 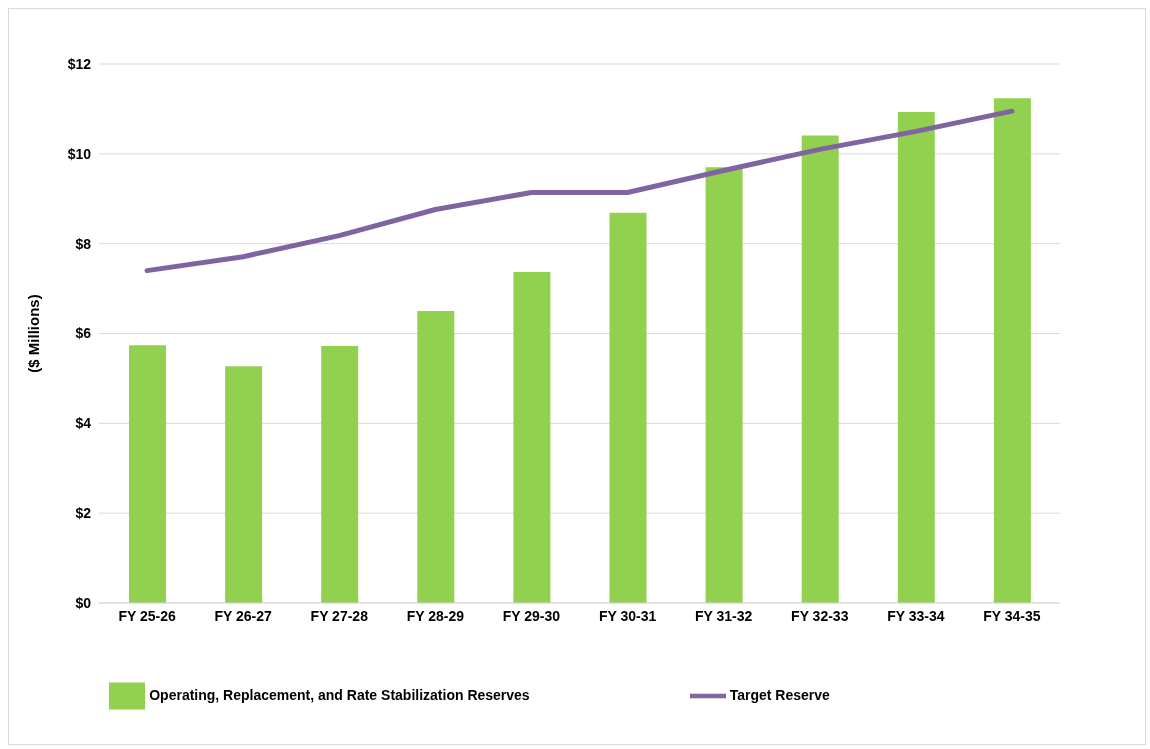 What do you see at coordinates (435, 615) in the screenshot?
I see `x-tick-label: FY 28-29` at bounding box center [435, 615].